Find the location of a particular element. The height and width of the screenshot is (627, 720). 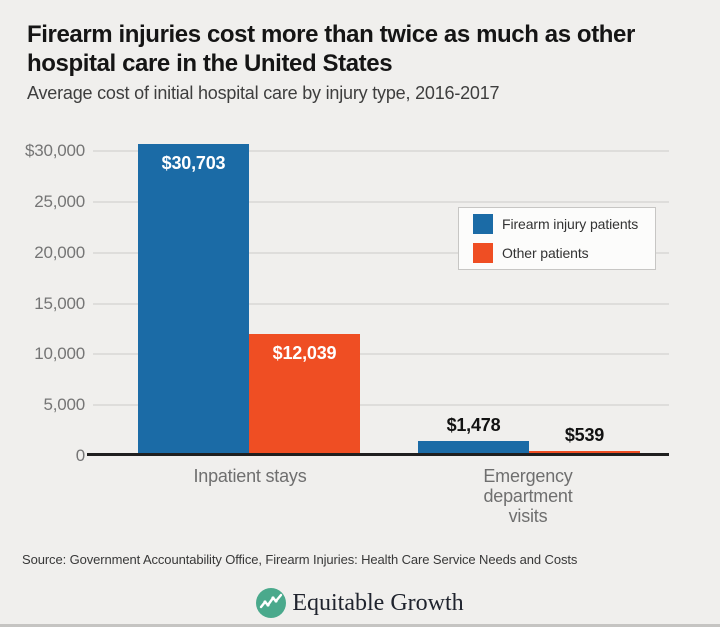

bar-firearm-emergency is located at coordinates (473, 448).